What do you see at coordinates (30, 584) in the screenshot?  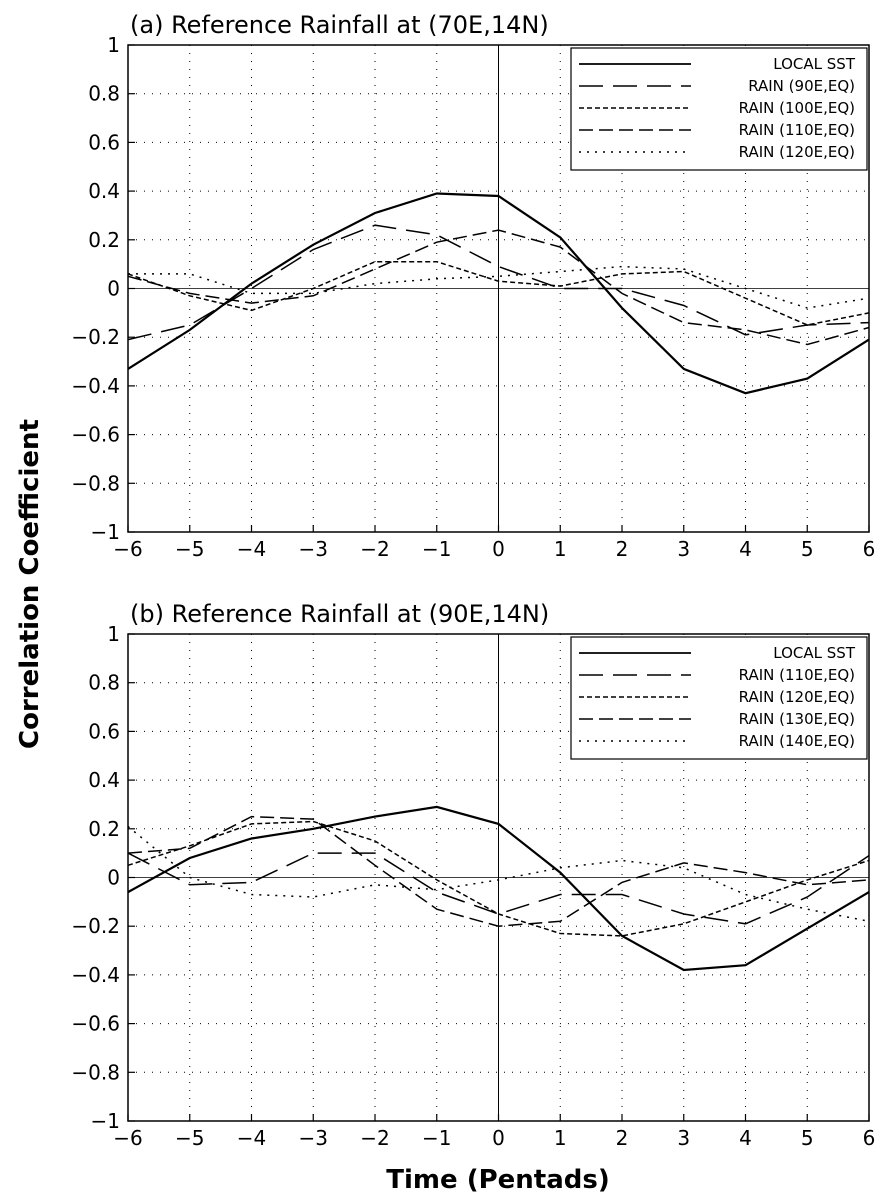 I see `y-axis-title: Correlation Coefficient` at bounding box center [30, 584].